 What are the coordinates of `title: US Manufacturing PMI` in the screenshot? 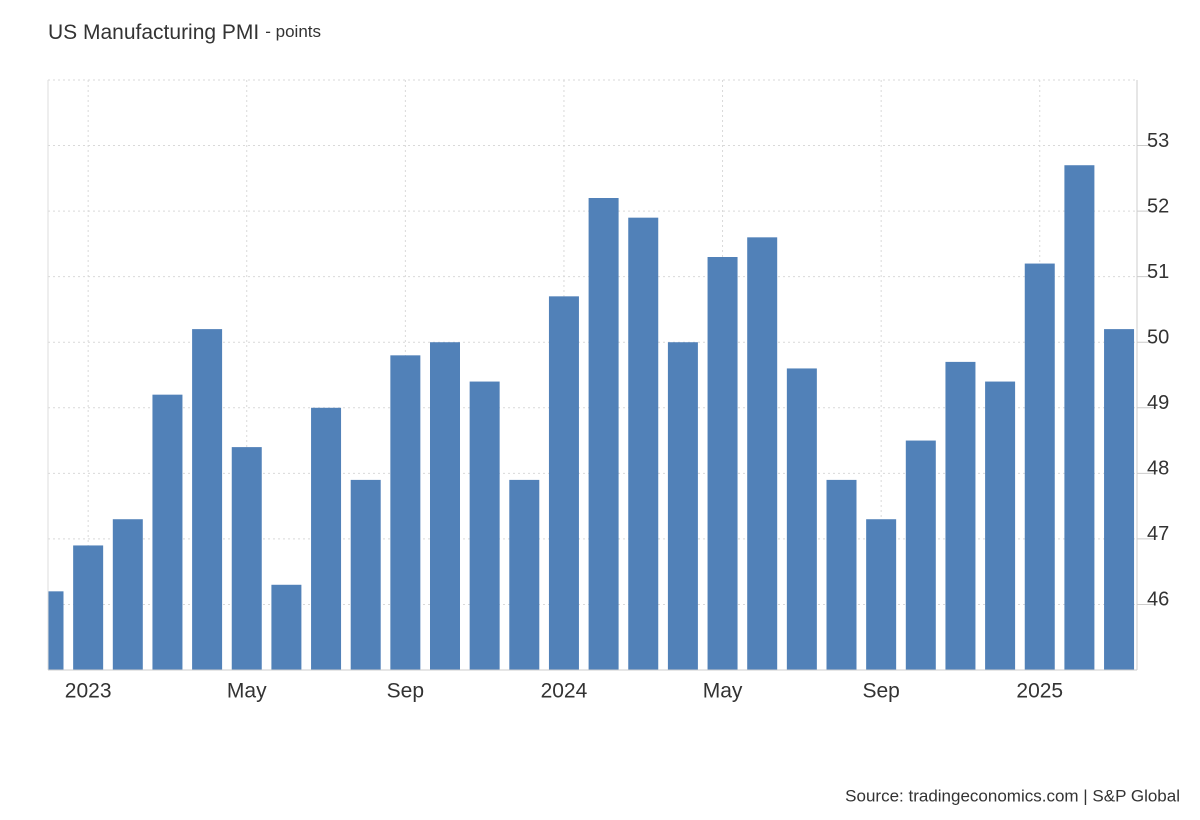 It's located at (153, 32).